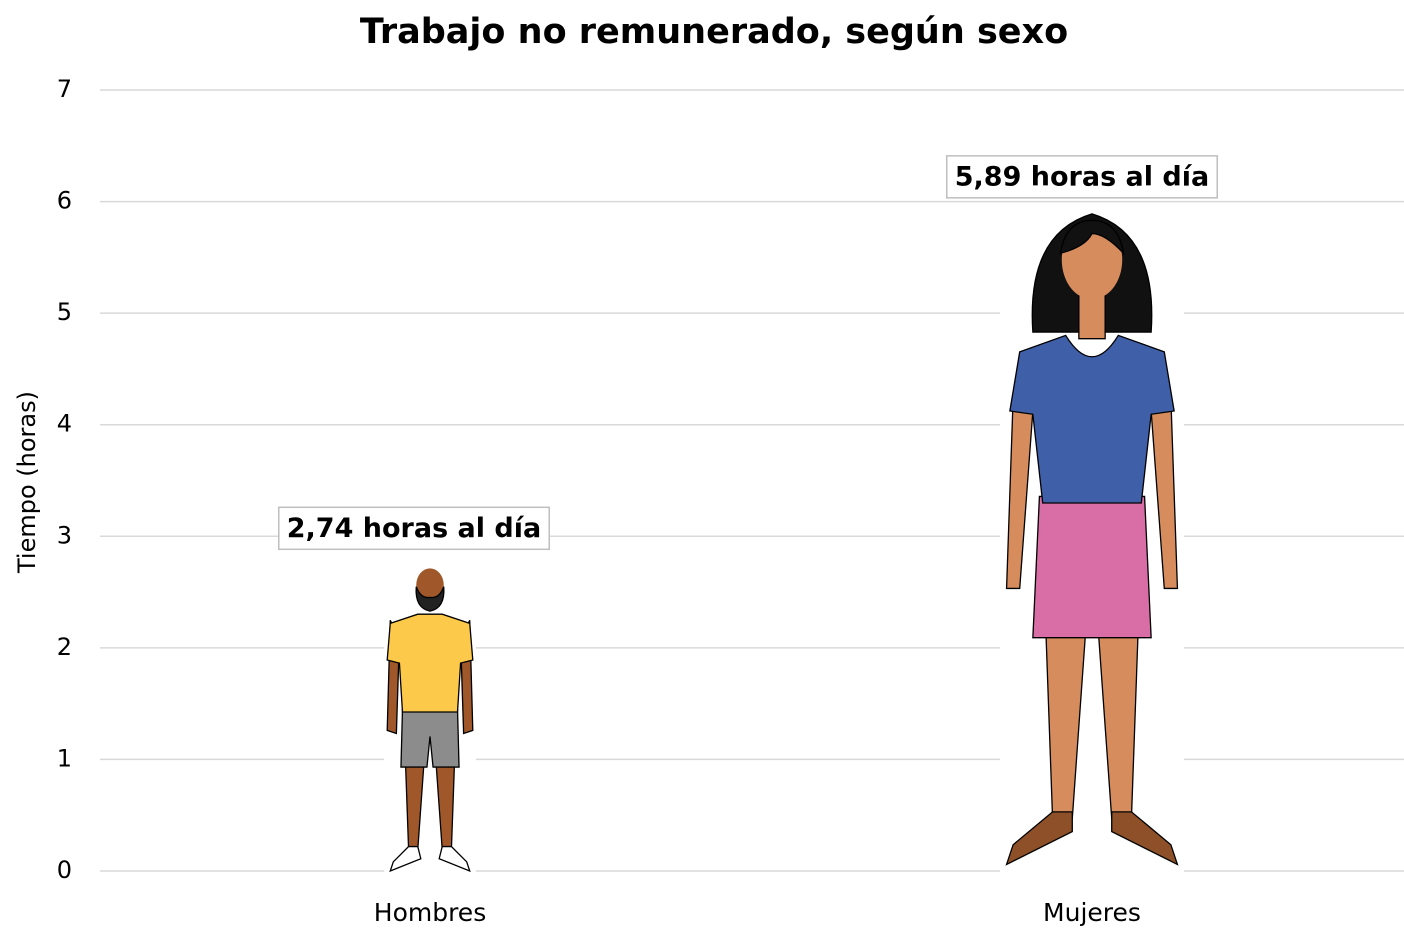  What do you see at coordinates (1091, 236) in the screenshot?
I see `fringe` at bounding box center [1091, 236].